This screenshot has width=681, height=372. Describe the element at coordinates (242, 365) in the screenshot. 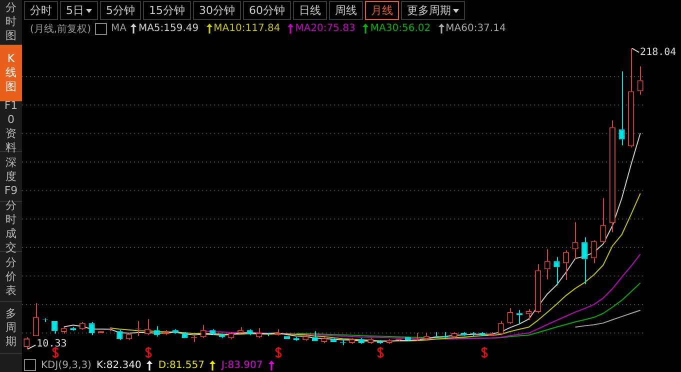

I see `text: J:83.907` at that location.